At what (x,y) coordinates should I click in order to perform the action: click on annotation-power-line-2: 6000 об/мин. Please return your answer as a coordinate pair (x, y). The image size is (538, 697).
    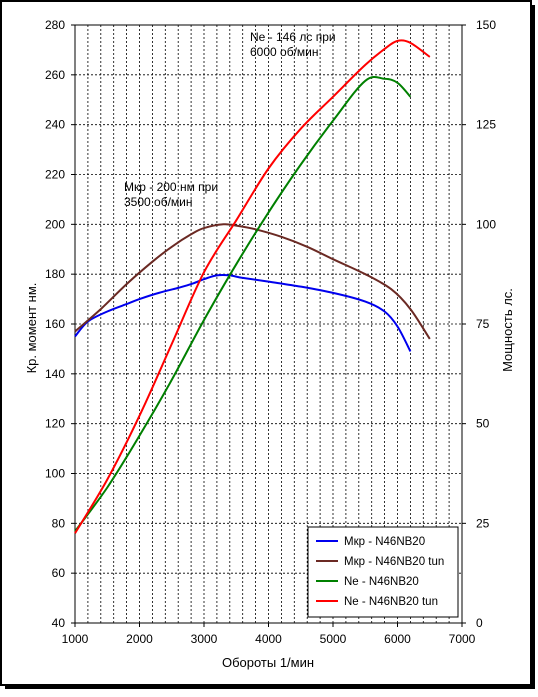
    Looking at the image, I should click on (284, 52).